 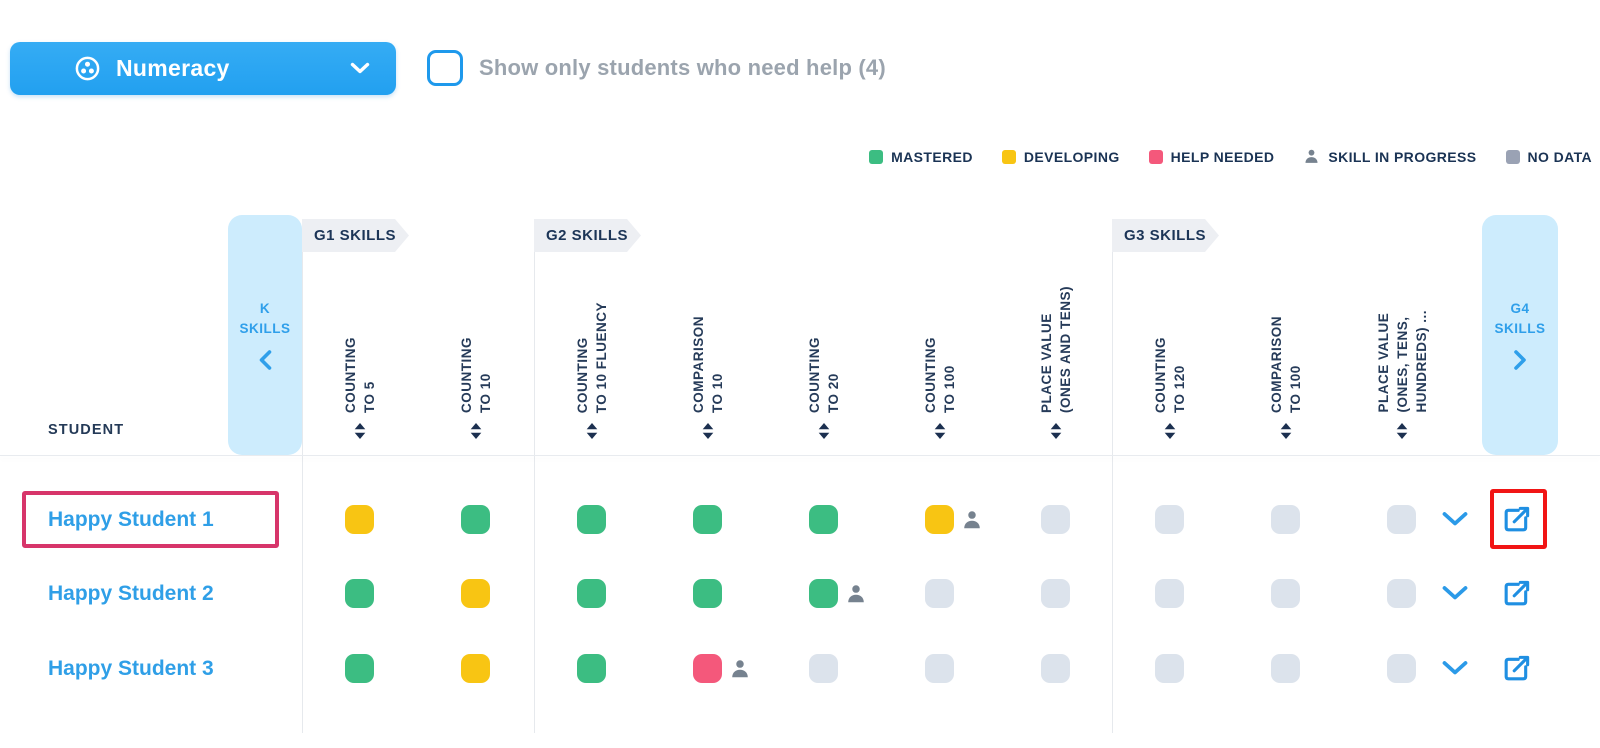 What do you see at coordinates (1211, 157) in the screenshot?
I see `legend-item: HELP NEEDED` at bounding box center [1211, 157].